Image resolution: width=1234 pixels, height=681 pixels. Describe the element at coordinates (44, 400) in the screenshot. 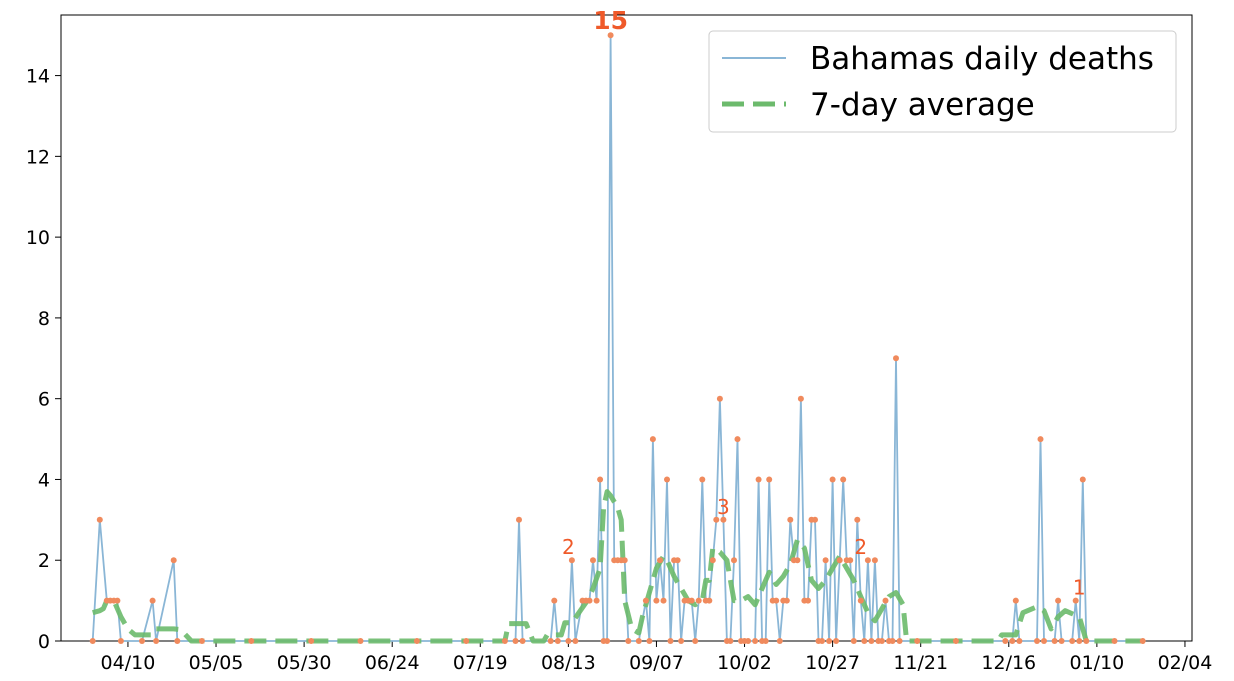

I see `y-tick-label: 6` at that location.